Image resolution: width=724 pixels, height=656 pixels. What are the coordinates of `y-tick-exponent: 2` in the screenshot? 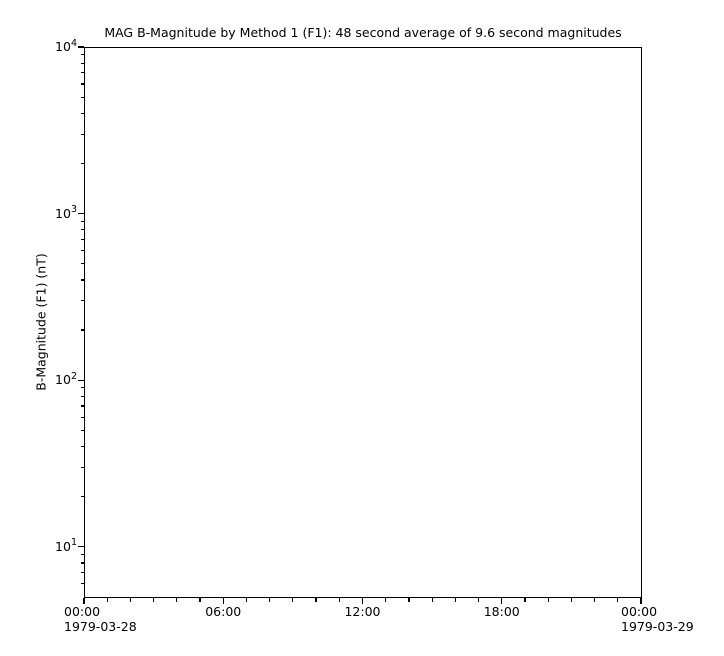 It's located at (73, 376).